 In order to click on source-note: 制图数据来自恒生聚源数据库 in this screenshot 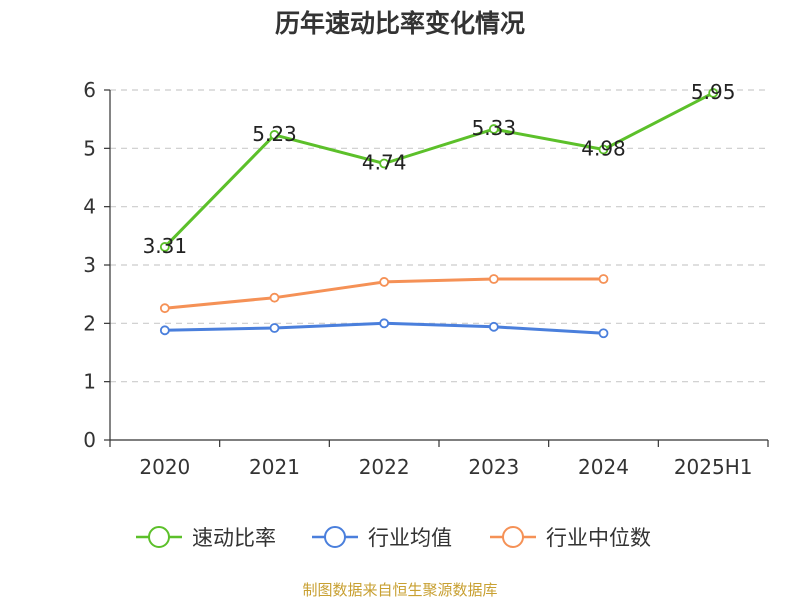, I will do `click(399, 590)`.